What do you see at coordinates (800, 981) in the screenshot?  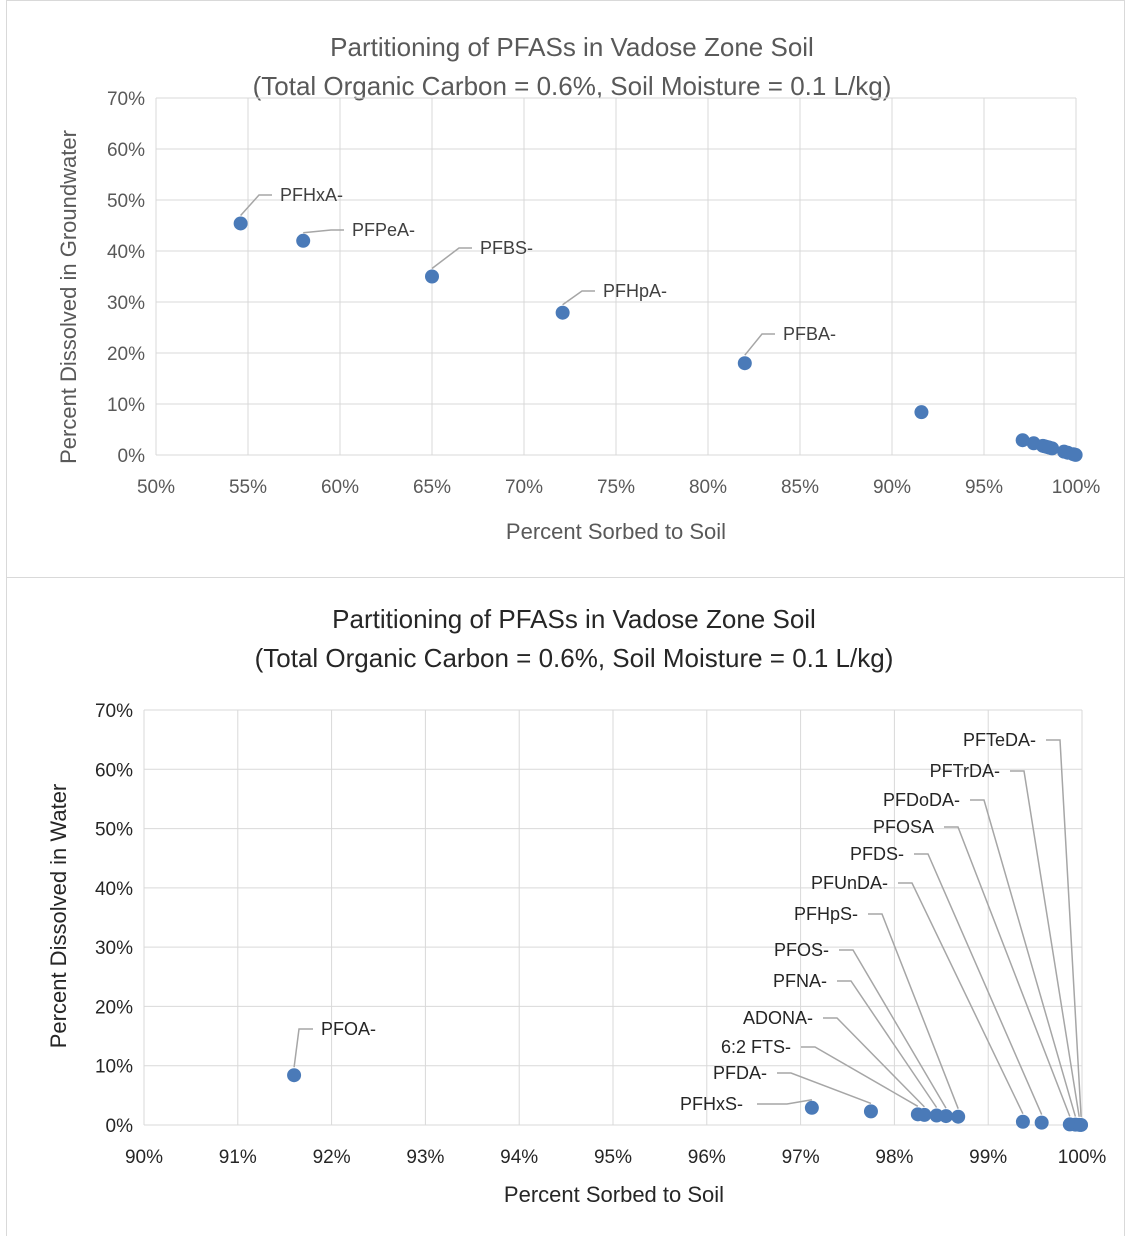 I see `point-label: PFNA-` at bounding box center [800, 981].